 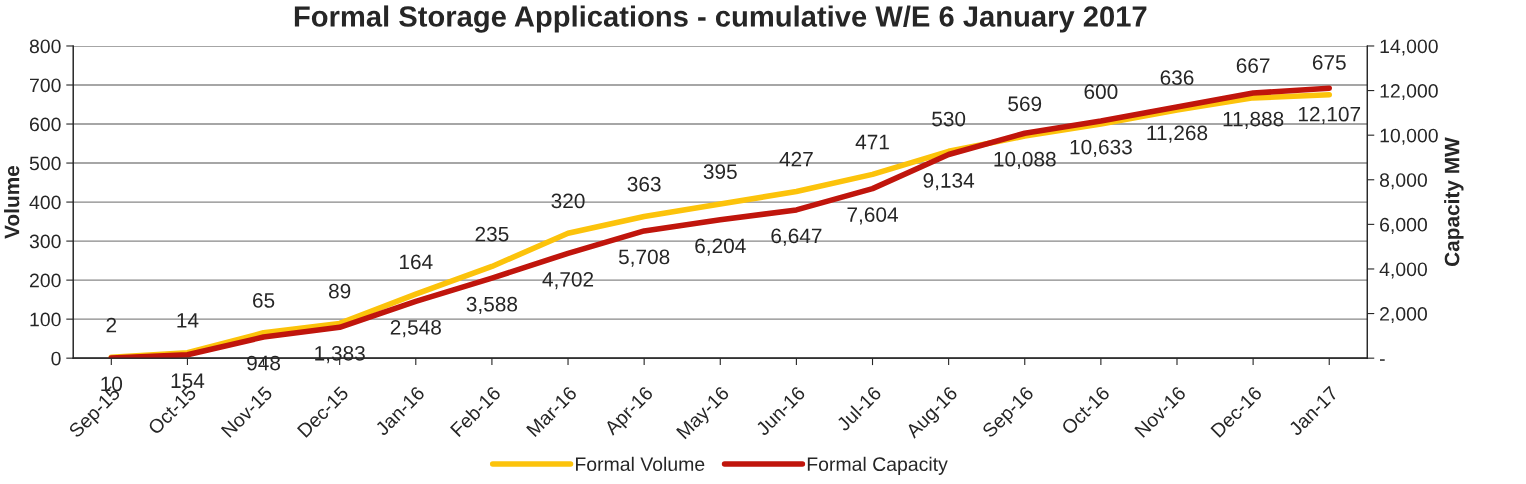 What do you see at coordinates (492, 234) in the screenshot?
I see `data-label: 235` at bounding box center [492, 234].